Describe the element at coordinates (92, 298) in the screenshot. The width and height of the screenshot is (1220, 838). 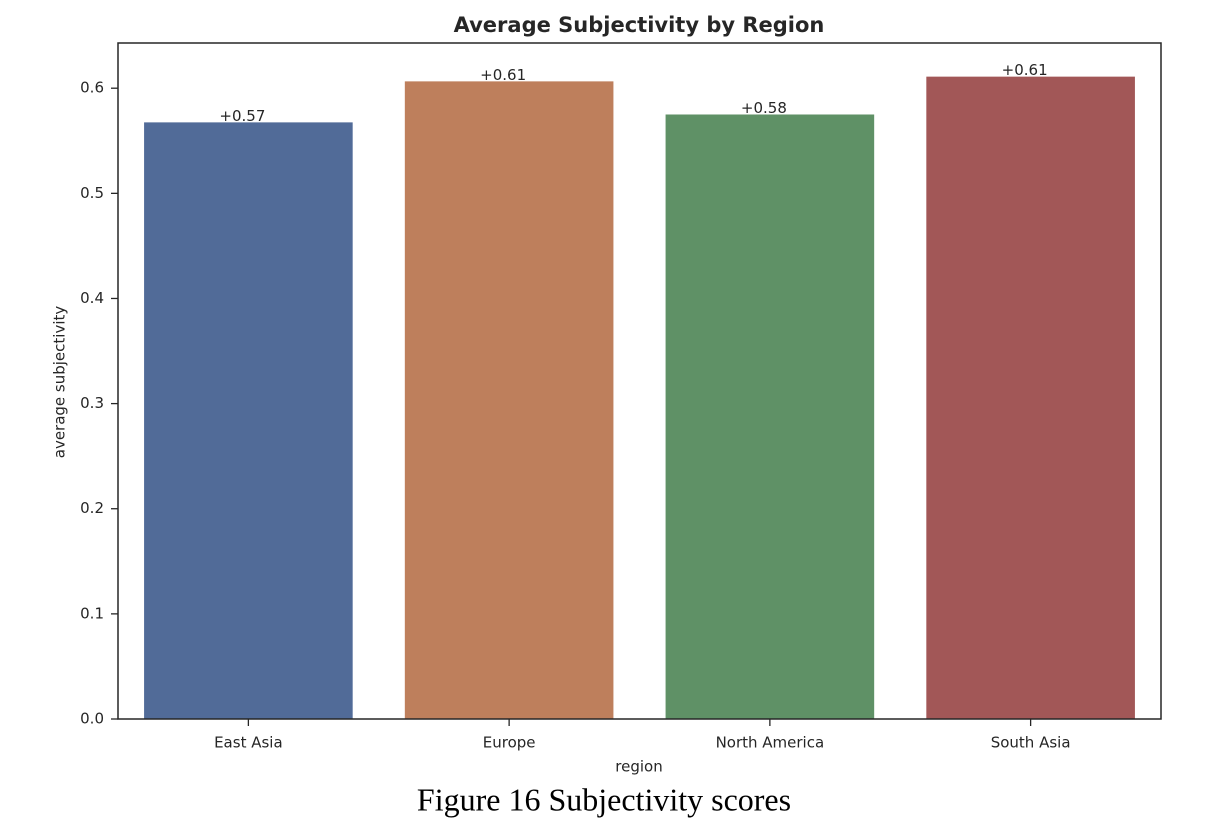
I see `y-tick-label: 0.4` at that location.